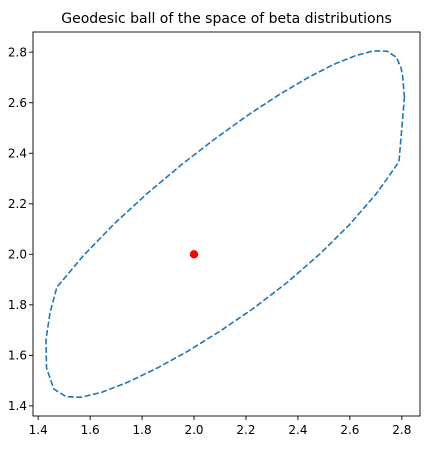 This screenshot has height=451, width=441. What do you see at coordinates (142, 430) in the screenshot?
I see `x-tick-label: 1.8` at bounding box center [142, 430].